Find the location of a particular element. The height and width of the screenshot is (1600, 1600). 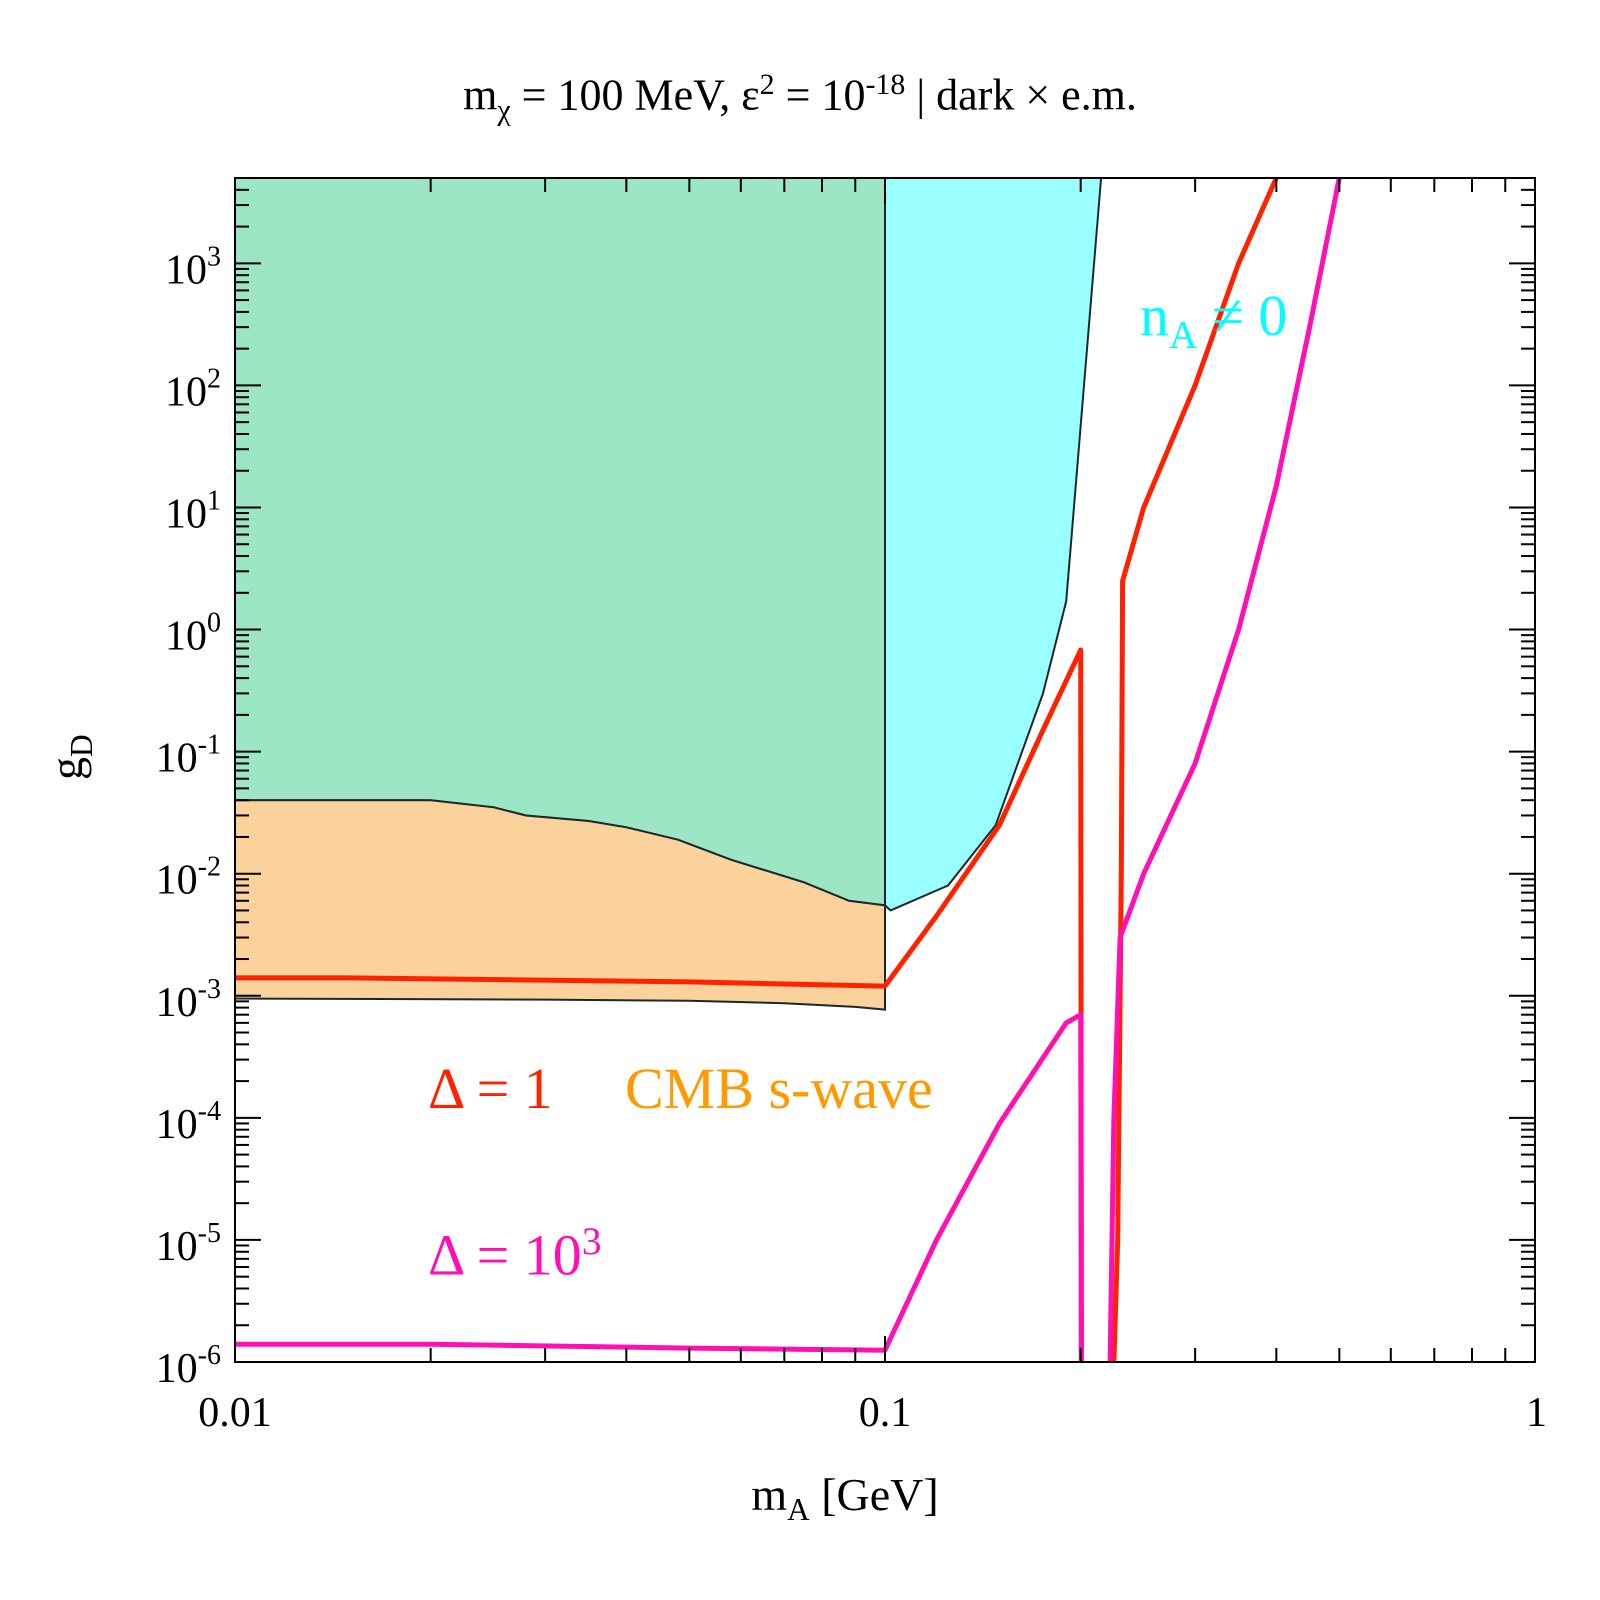

y-tick-label: 10⁻⁴ is located at coordinates (188, 1122).